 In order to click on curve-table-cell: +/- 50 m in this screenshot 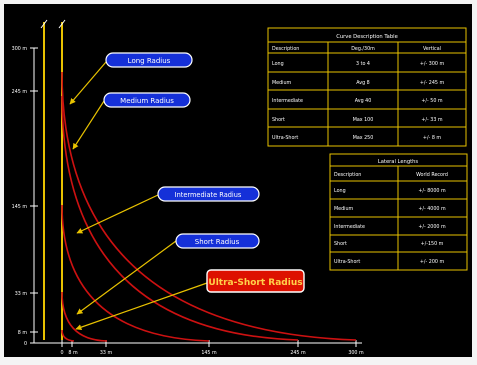, I will do `click(432, 101)`.